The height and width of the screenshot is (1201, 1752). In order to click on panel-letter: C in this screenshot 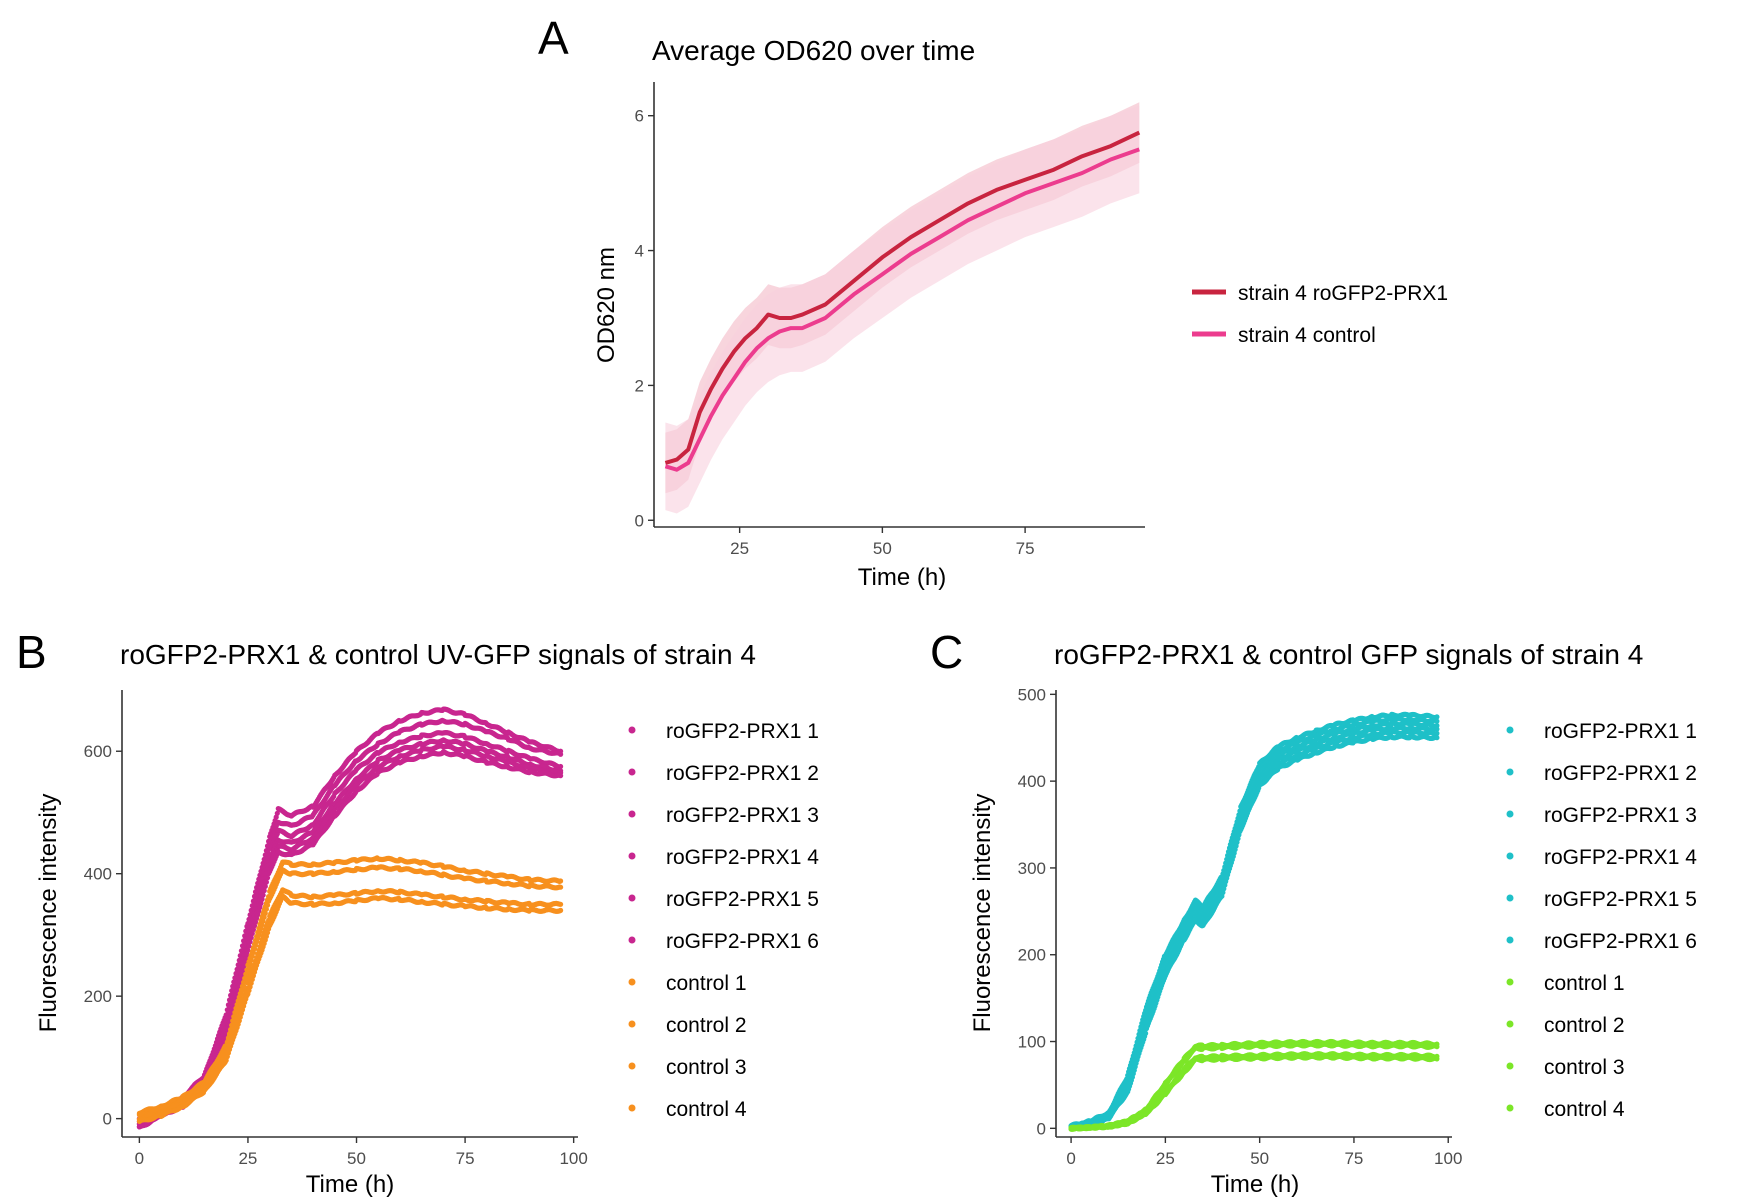, I will do `click(946, 652)`.